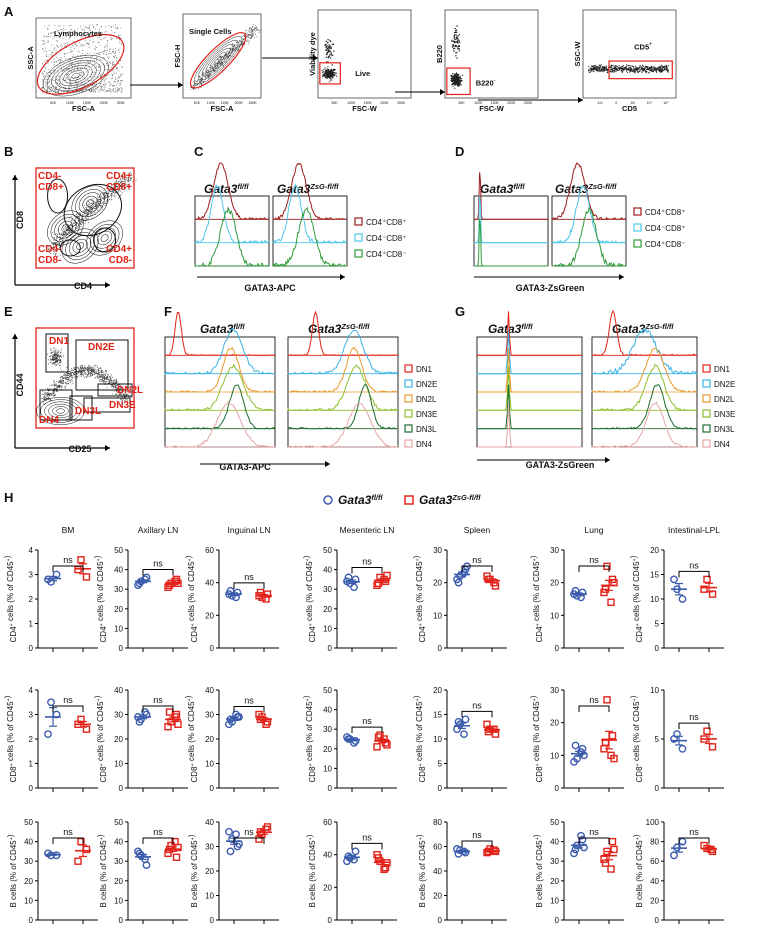 This screenshot has height=940, width=768. Describe the element at coordinates (637, 227) in the screenshot. I see `panel-d-legend-swatch` at that location.